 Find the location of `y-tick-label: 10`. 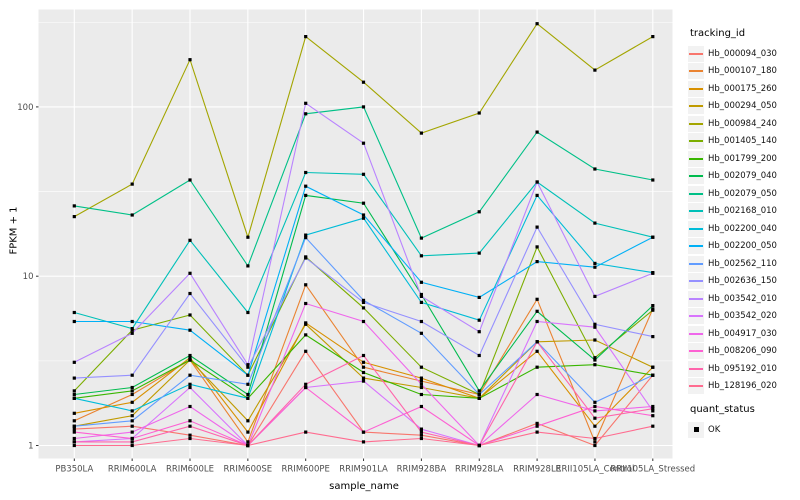

y-tick-label: 10 is located at coordinates (28, 277).